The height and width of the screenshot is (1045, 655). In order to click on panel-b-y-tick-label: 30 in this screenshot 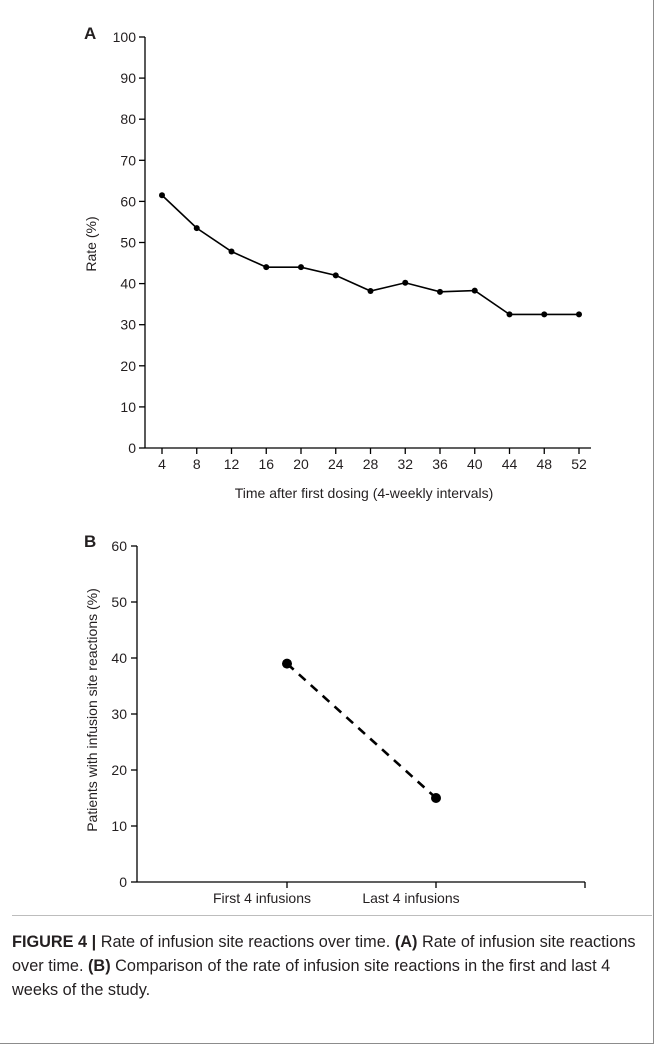, I will do `click(119, 714)`.